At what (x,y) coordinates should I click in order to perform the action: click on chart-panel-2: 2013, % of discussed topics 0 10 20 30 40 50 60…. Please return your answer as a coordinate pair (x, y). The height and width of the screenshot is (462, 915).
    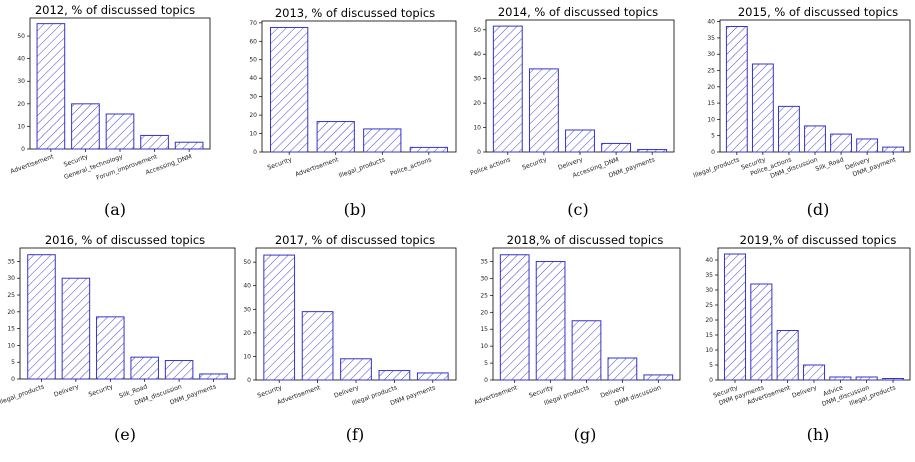
    Looking at the image, I should click on (353, 112).